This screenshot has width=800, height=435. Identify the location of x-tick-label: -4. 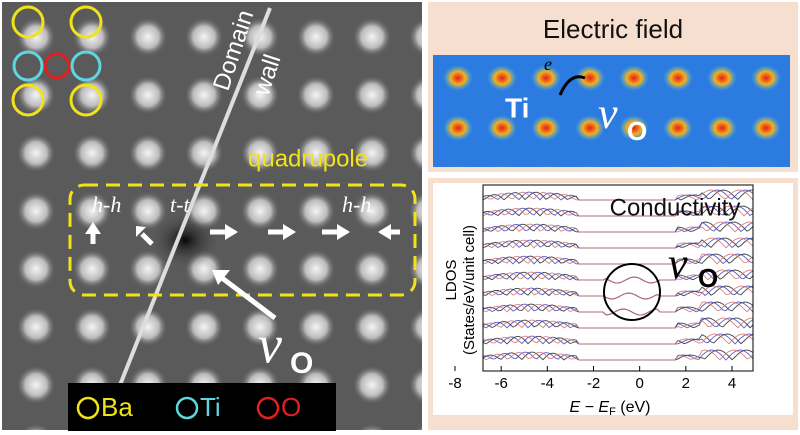
(547, 383).